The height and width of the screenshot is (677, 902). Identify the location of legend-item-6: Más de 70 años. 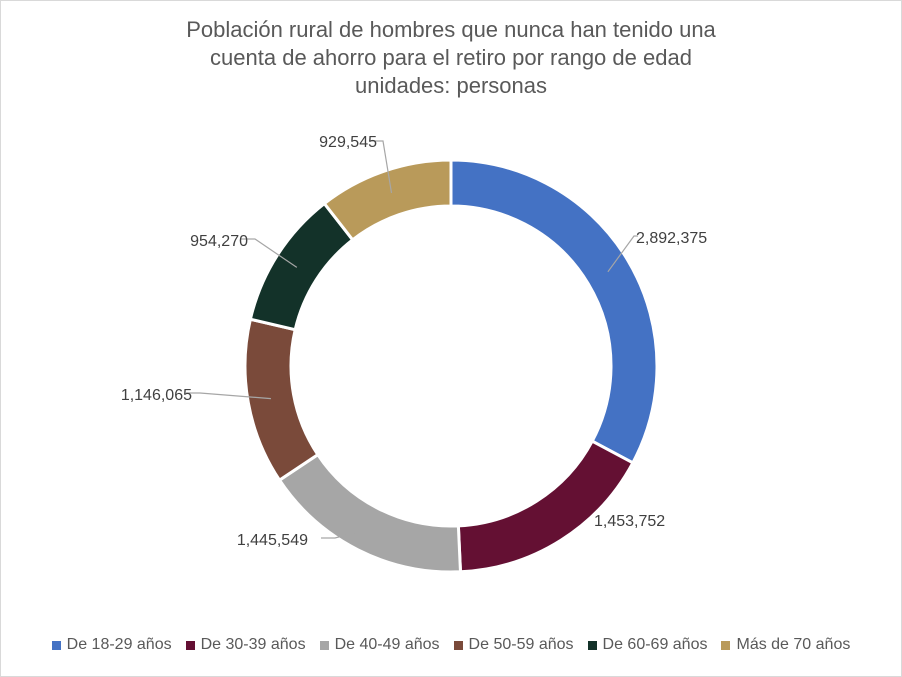
(785, 645).